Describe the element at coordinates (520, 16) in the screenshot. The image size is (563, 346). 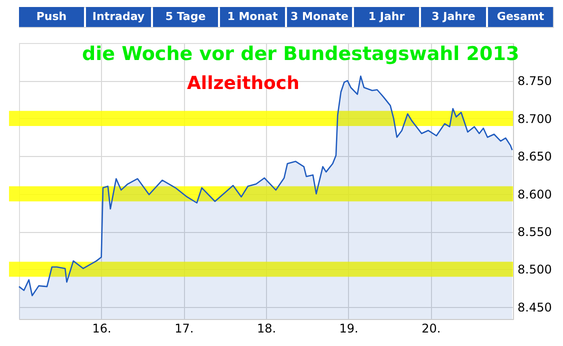
I see `text: Gesamt` at that location.